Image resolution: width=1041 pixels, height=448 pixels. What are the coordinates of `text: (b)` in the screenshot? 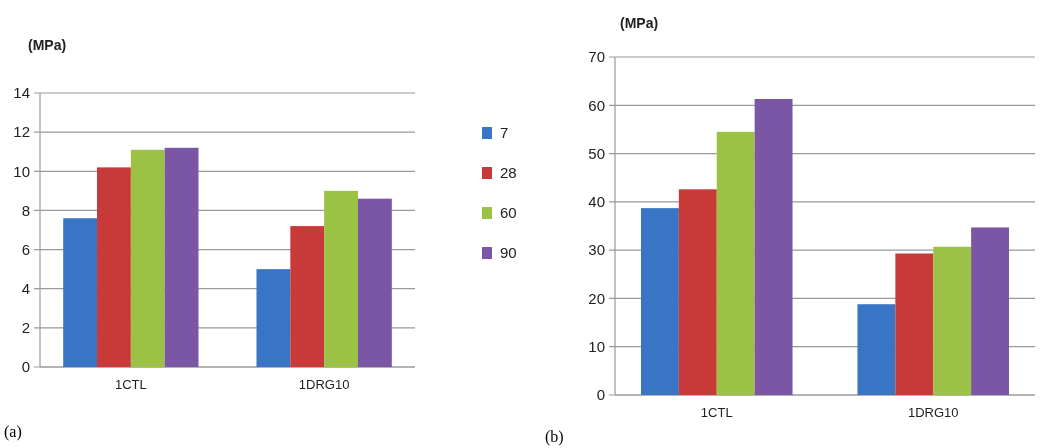 It's located at (554, 437).